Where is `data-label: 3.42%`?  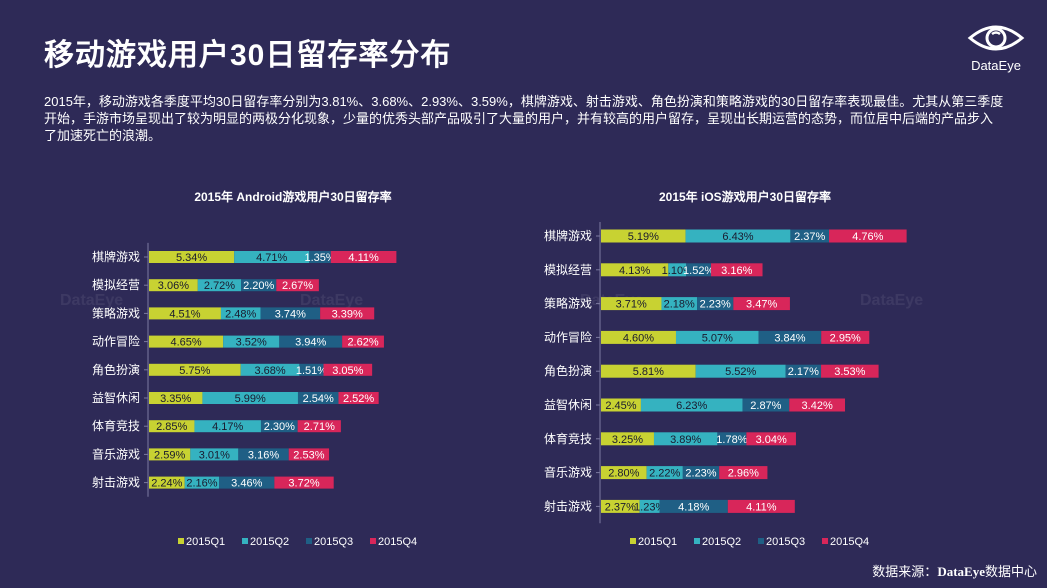 data-label: 3.42% is located at coordinates (817, 406).